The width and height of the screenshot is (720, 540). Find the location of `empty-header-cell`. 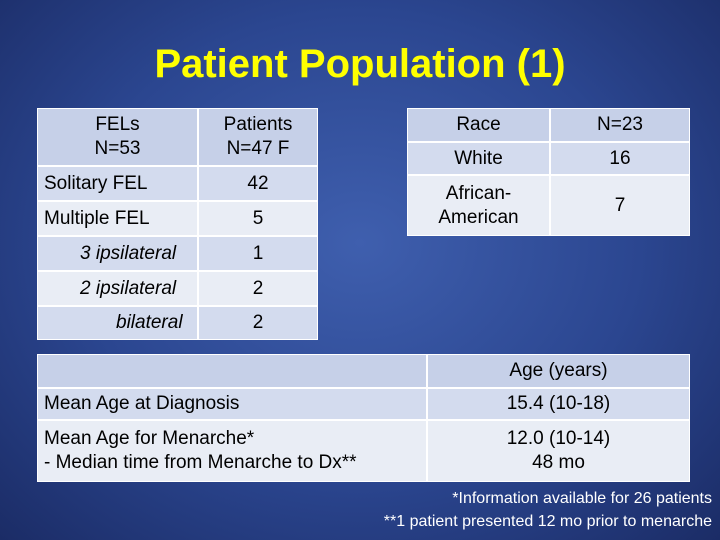

empty-header-cell is located at coordinates (232, 371).